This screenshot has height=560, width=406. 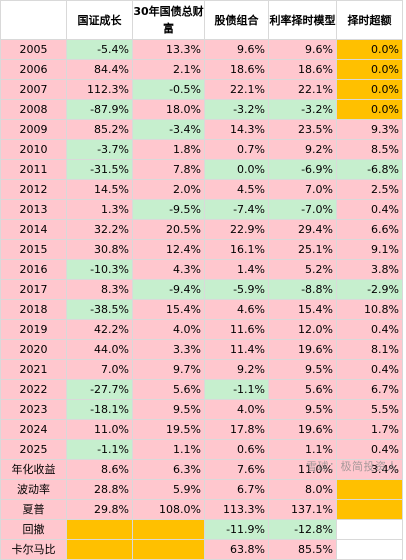 I want to click on value-bond: 1.1%, so click(x=168, y=449).